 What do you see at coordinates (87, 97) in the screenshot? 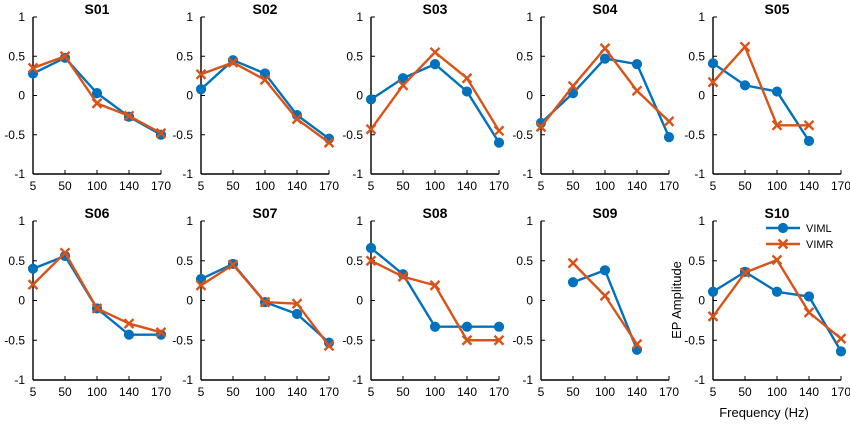
I see `subplot-s01: -1 -0.5 0 0.5 1 5 50 100 140 170 S01` at bounding box center [87, 97].